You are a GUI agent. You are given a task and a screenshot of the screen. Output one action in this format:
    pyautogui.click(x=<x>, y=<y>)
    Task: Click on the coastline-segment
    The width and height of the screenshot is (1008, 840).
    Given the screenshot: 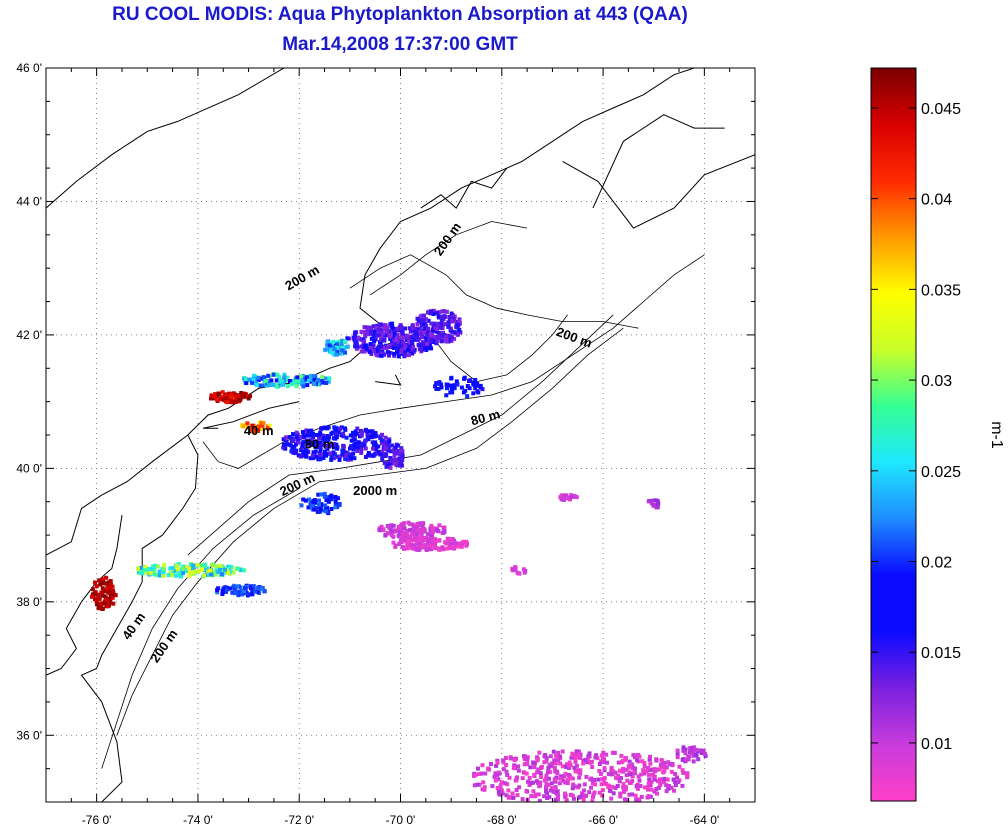 What is the action you would take?
    pyautogui.click(x=251, y=415)
    